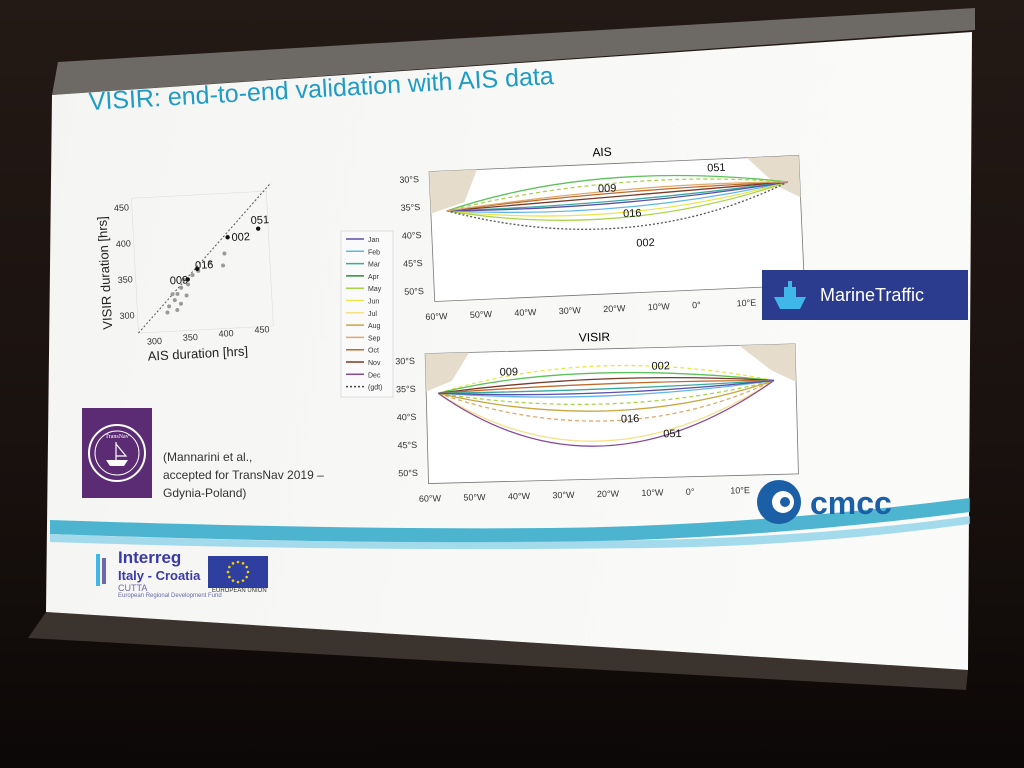 The height and width of the screenshot is (768, 1024). Describe the element at coordinates (374, 277) in the screenshot. I see `legend-entry: Apr` at that location.